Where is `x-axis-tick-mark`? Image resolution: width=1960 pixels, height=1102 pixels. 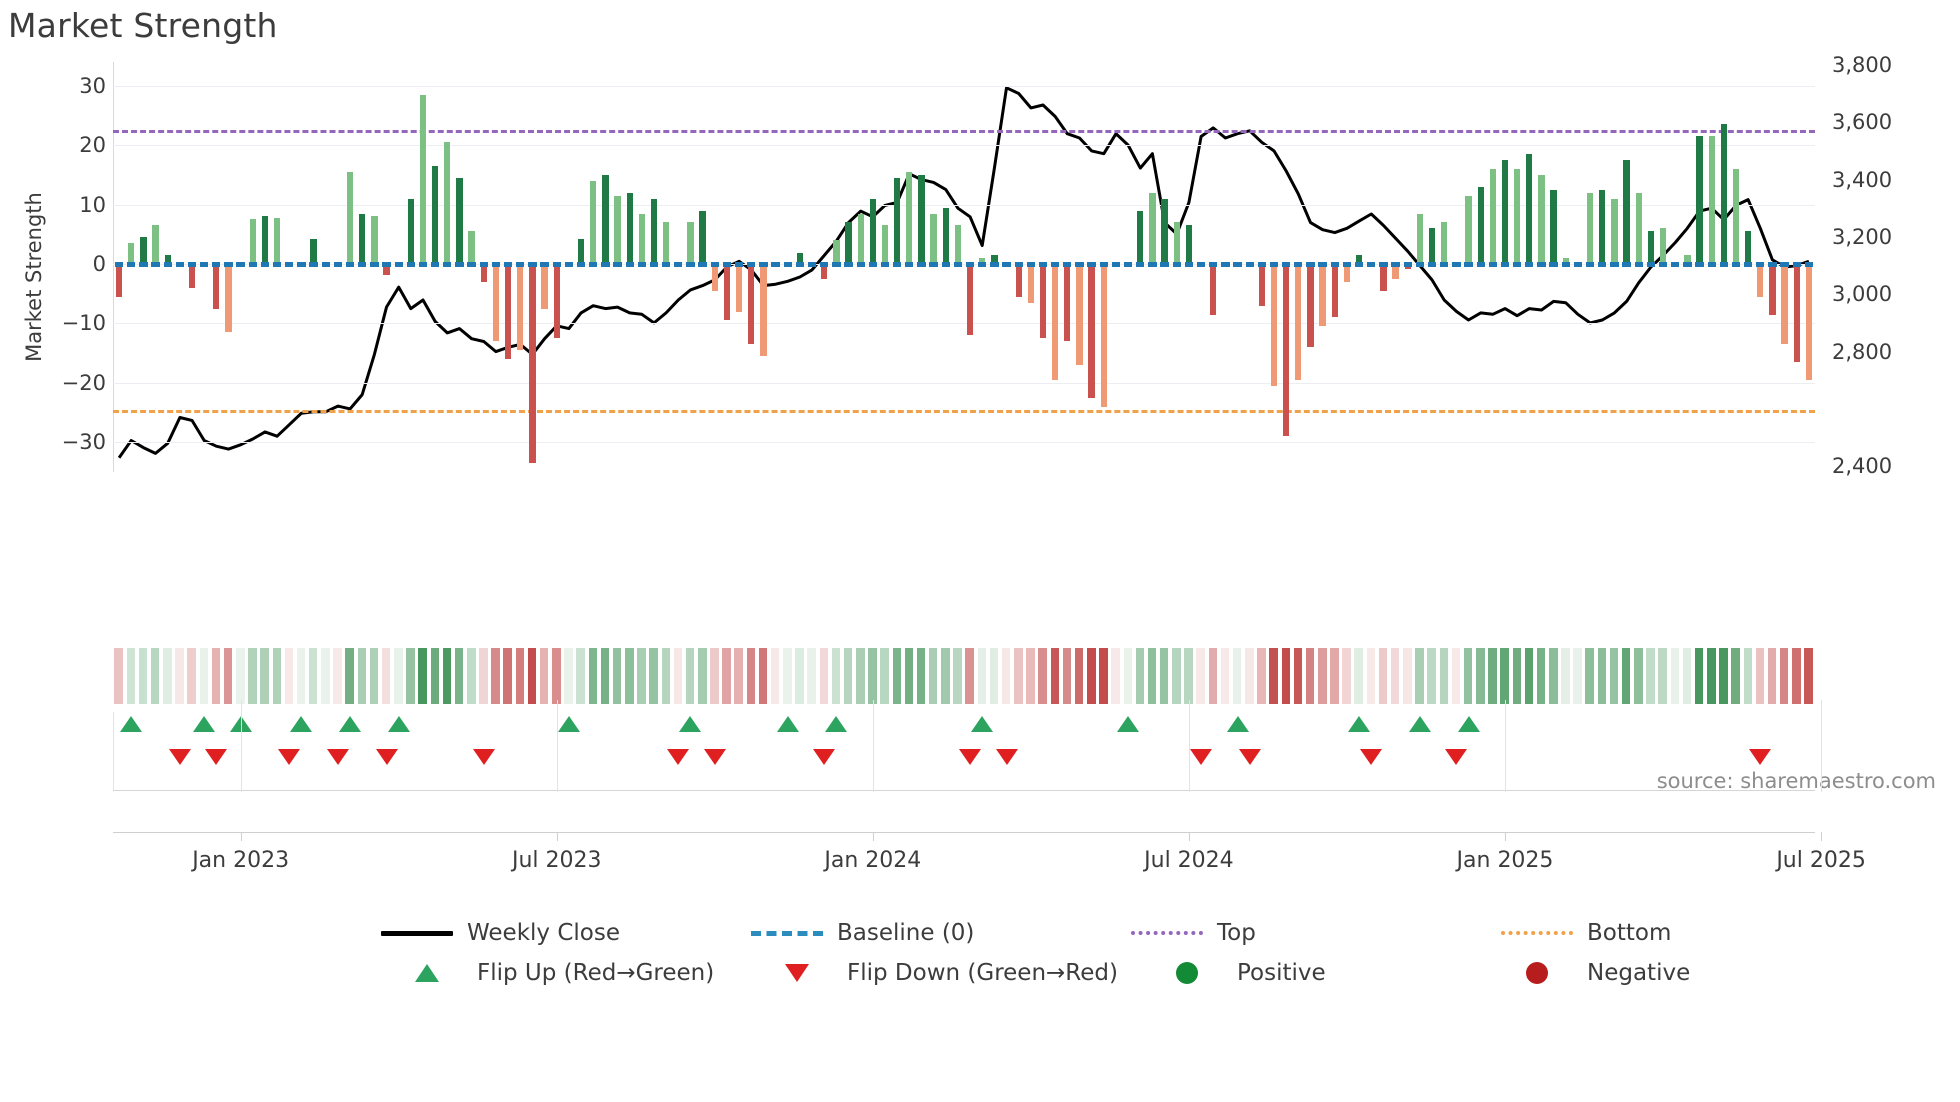
x-axis-tick-mark is located at coordinates (873, 836).